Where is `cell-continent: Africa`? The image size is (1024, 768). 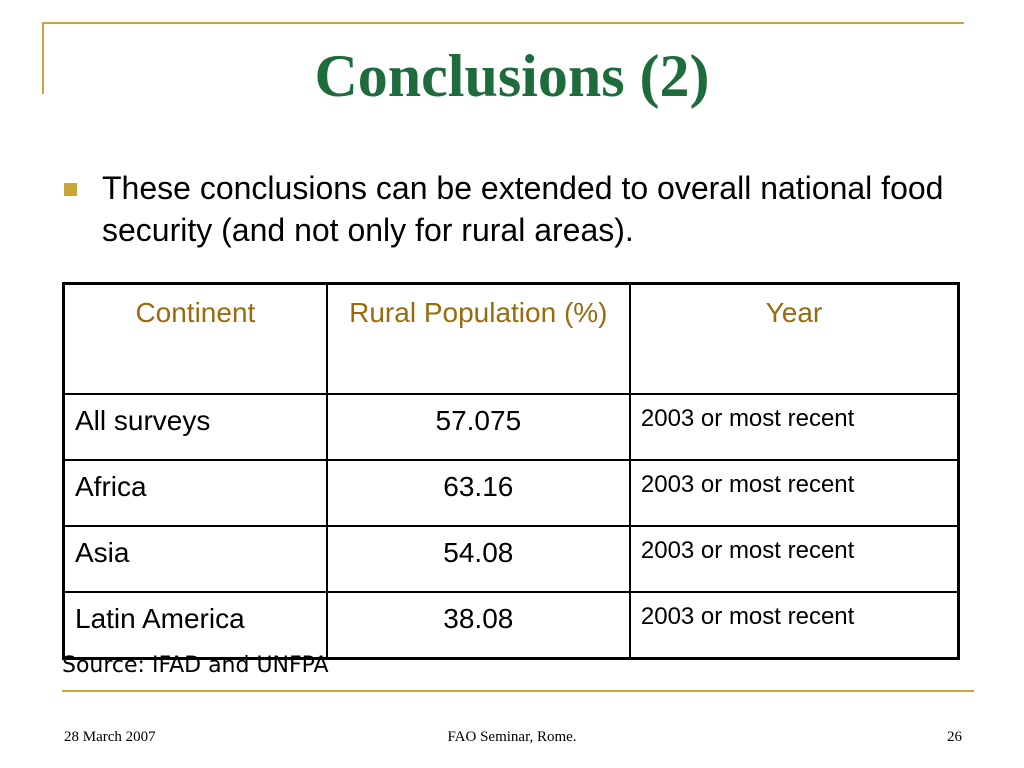
cell-continent: Africa is located at coordinates (195, 493).